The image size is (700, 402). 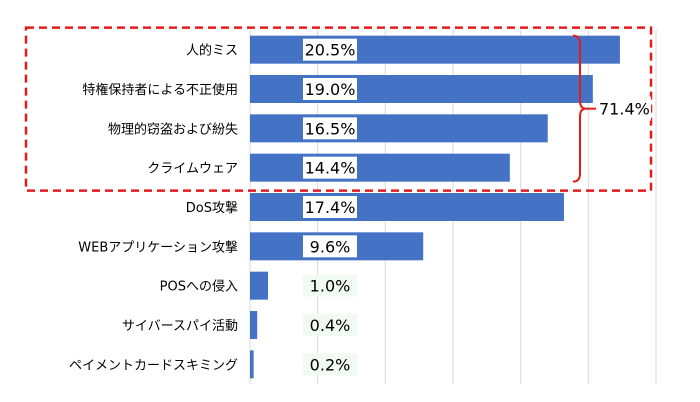 What do you see at coordinates (160, 90) in the screenshot?
I see `category-label: 特権保持者による不正使用` at bounding box center [160, 90].